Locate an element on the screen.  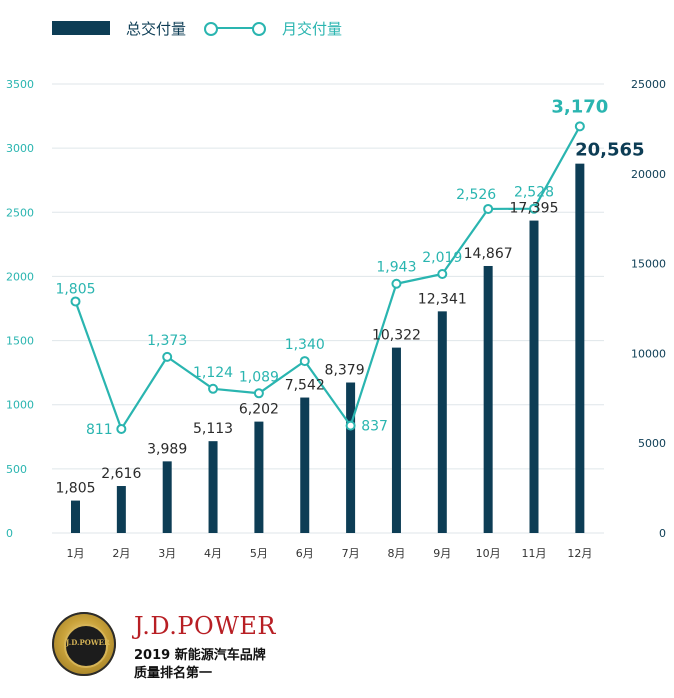
y-left-tick-label: 1500 is located at coordinates (20, 341).